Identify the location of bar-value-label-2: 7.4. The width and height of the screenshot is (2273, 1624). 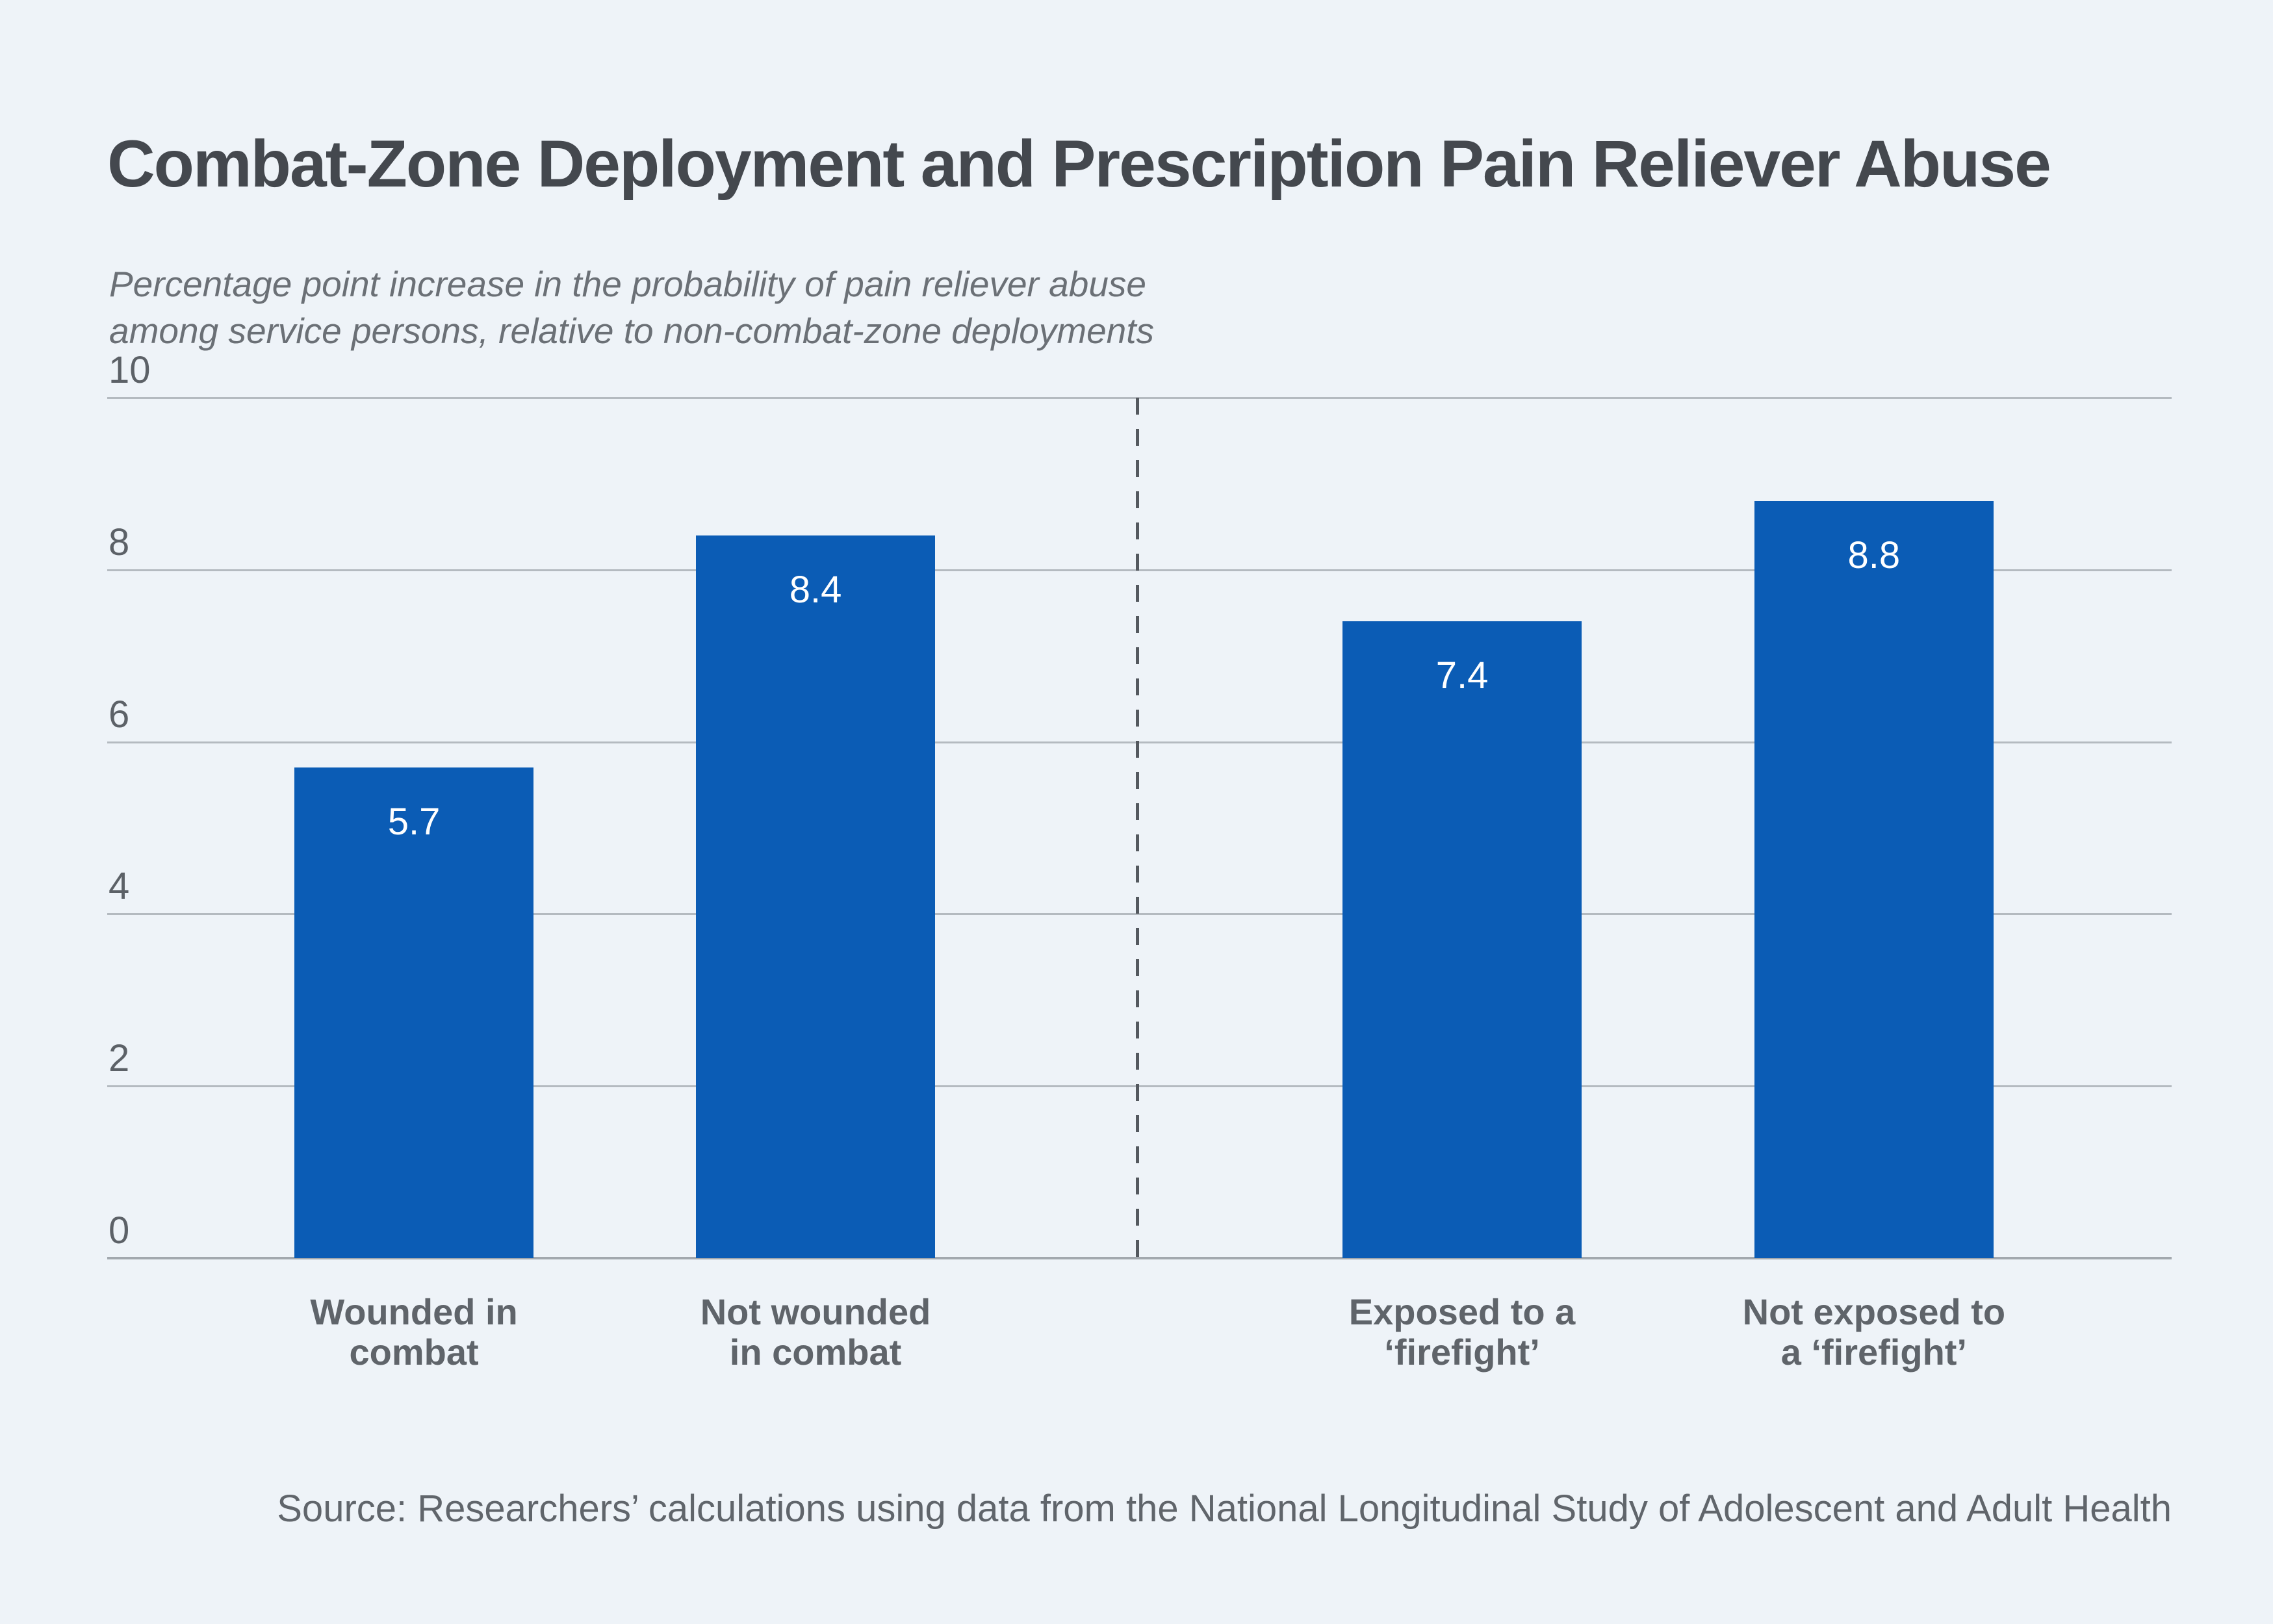
(1462, 675).